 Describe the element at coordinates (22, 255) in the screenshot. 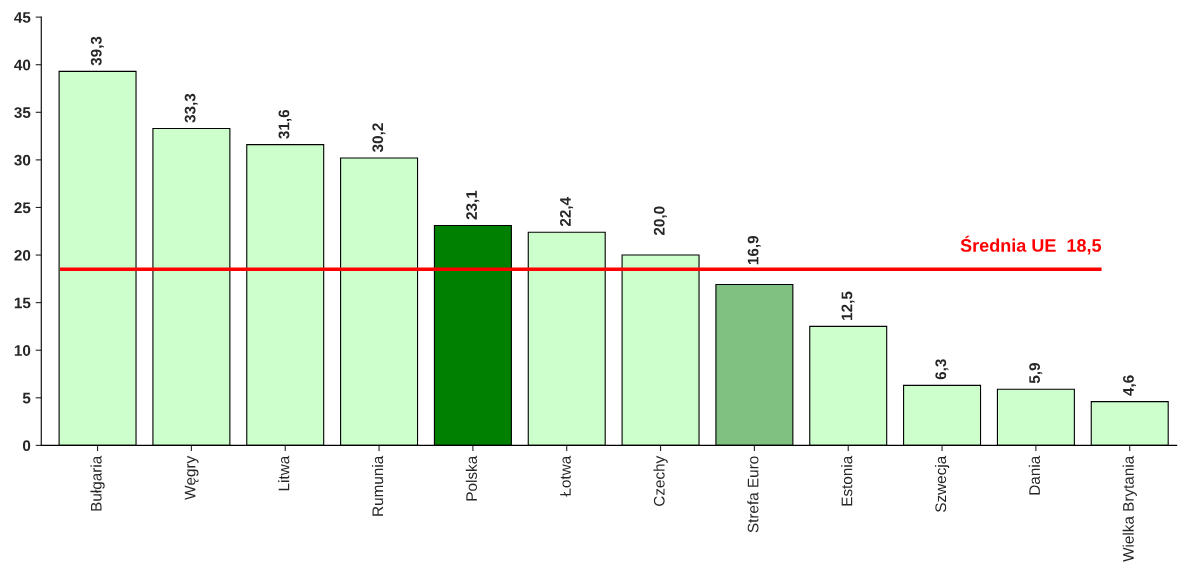

I see `y-tick-label: 20` at that location.